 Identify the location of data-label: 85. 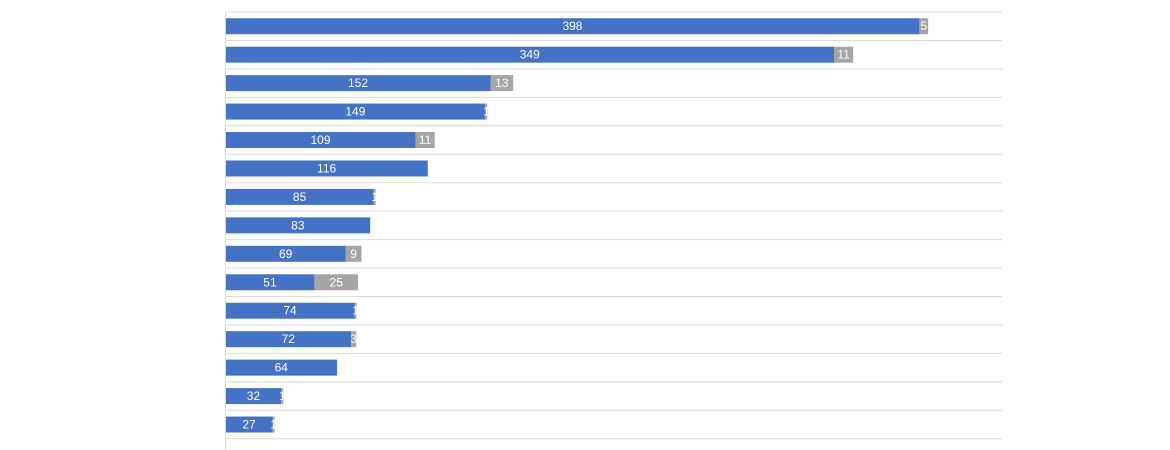
(300, 197).